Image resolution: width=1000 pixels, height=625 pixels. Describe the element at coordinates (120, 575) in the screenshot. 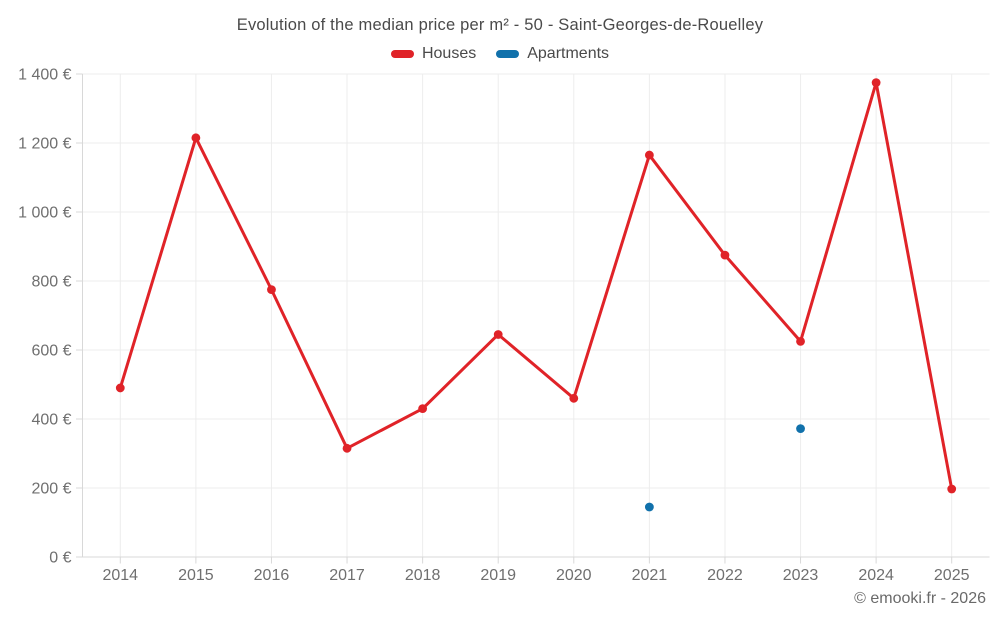

I see `x-tick-label: 2014` at that location.